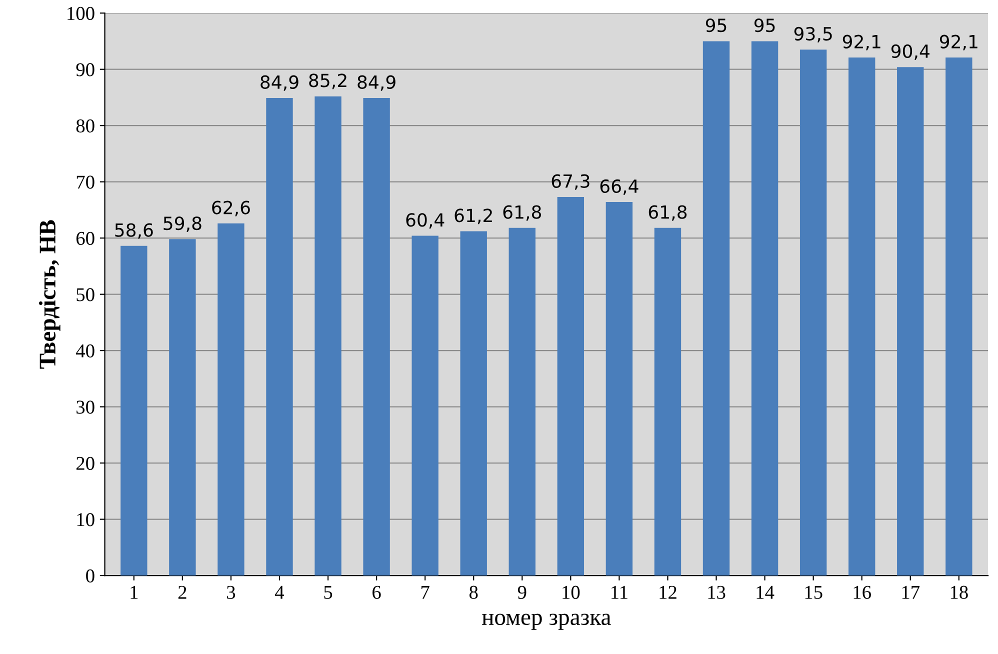  I want to click on y-tick-label: 100, so click(81, 13).